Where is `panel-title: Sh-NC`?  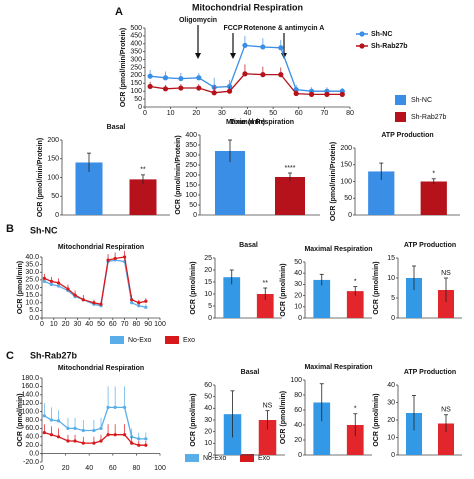
panel-title: Sh-NC is located at coordinates (44, 230).